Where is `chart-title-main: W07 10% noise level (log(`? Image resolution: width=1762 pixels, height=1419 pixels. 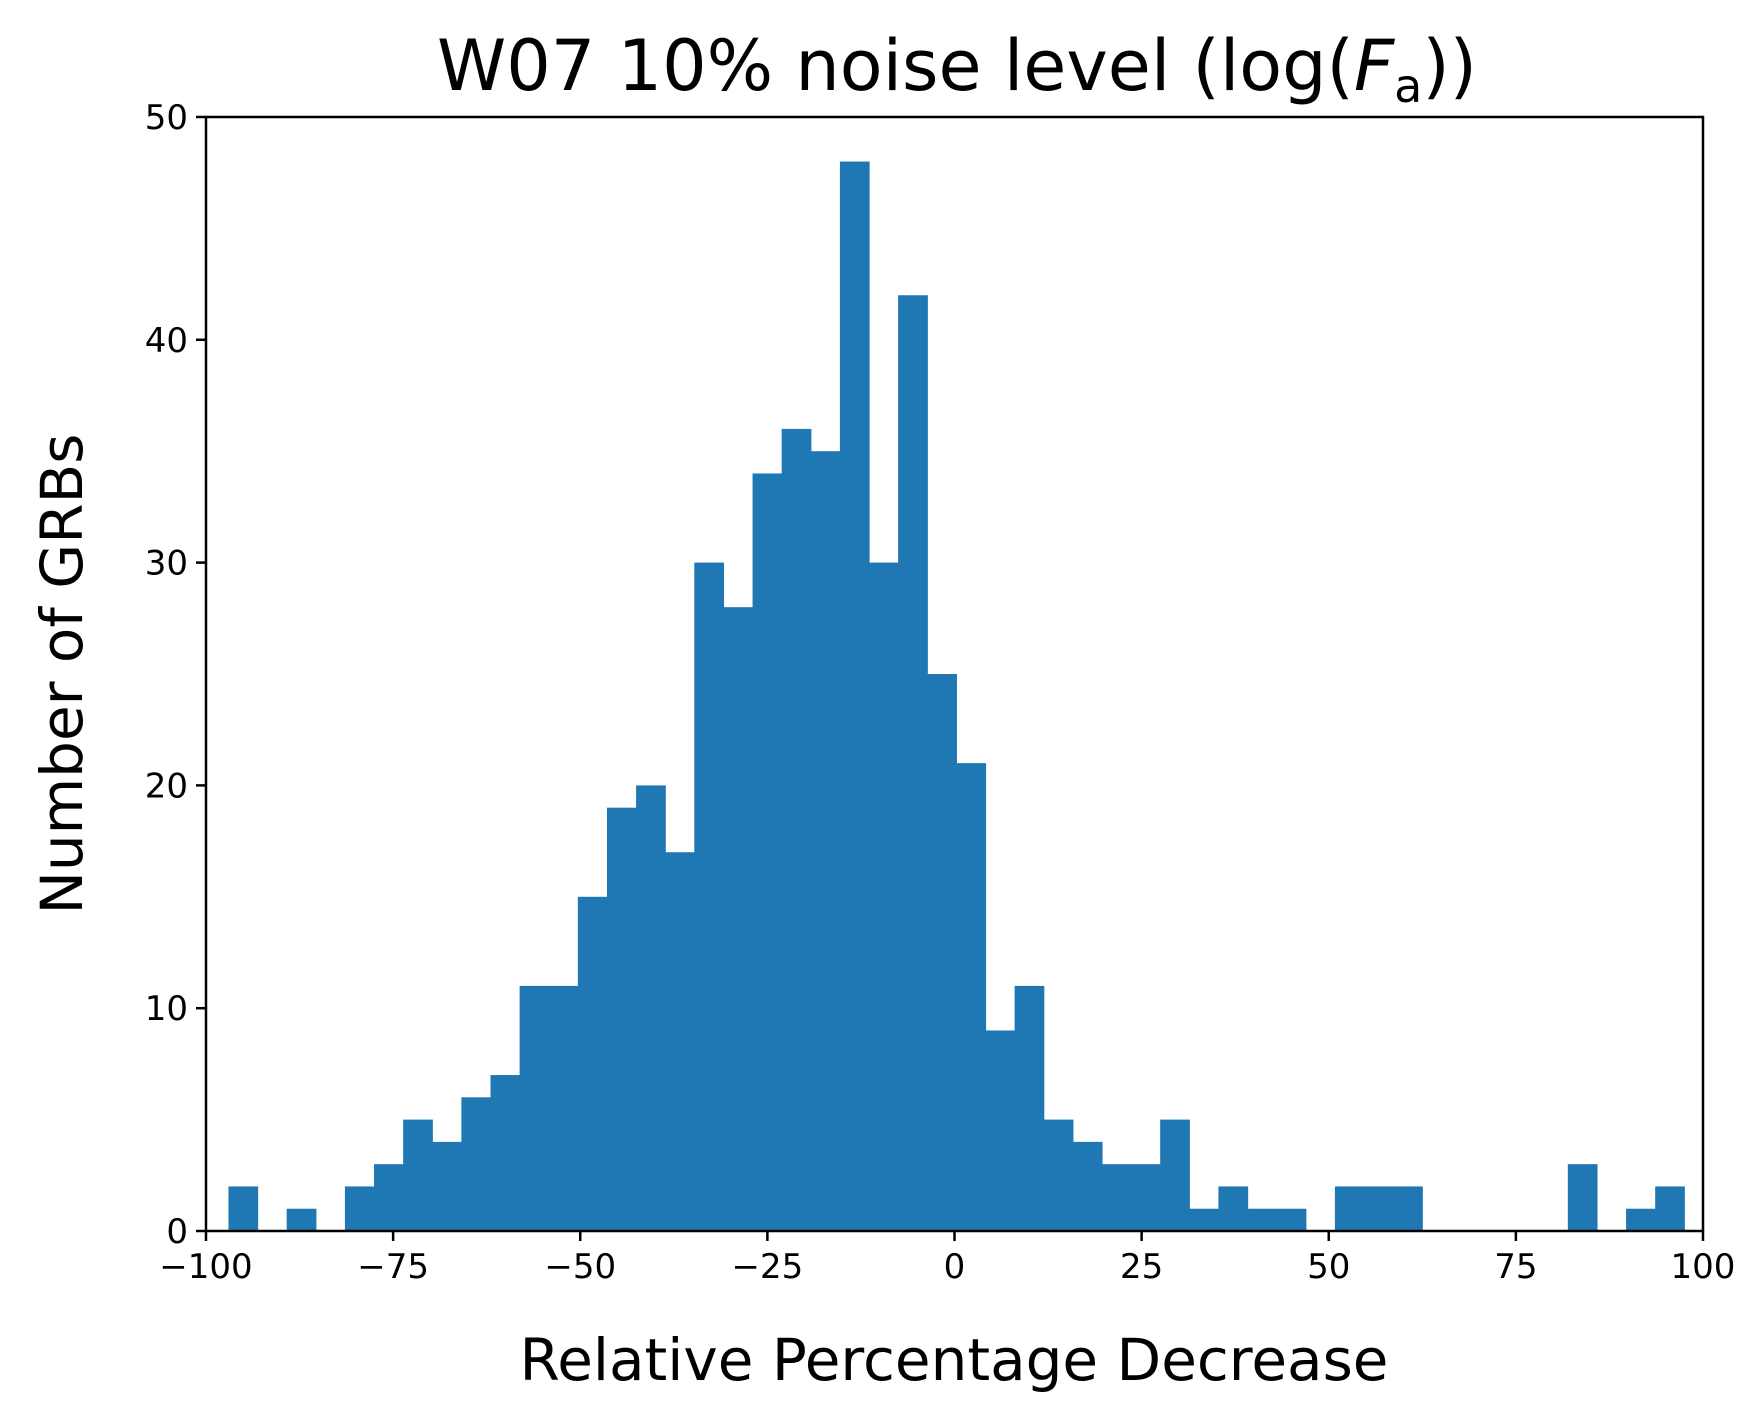 chart-title-main: W07 10% noise level (log( is located at coordinates (895, 66).